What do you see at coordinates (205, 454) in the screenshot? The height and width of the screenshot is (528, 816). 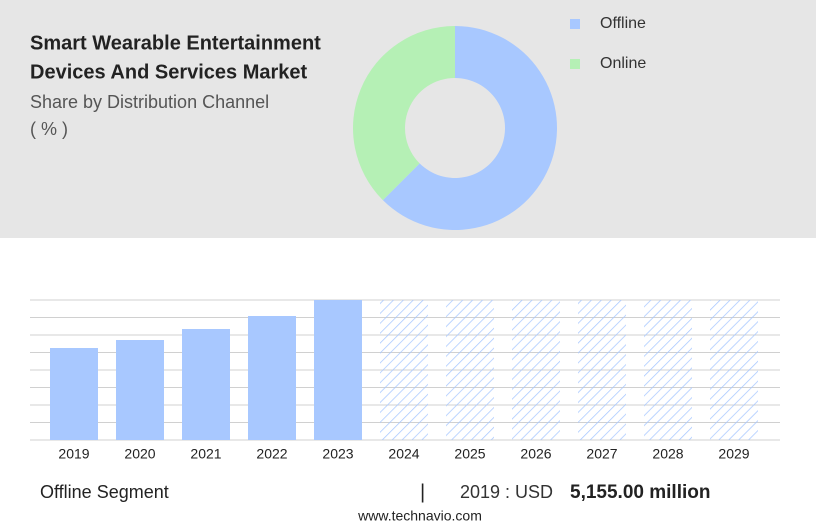 I see `x-tick-label: 2021` at bounding box center [205, 454].